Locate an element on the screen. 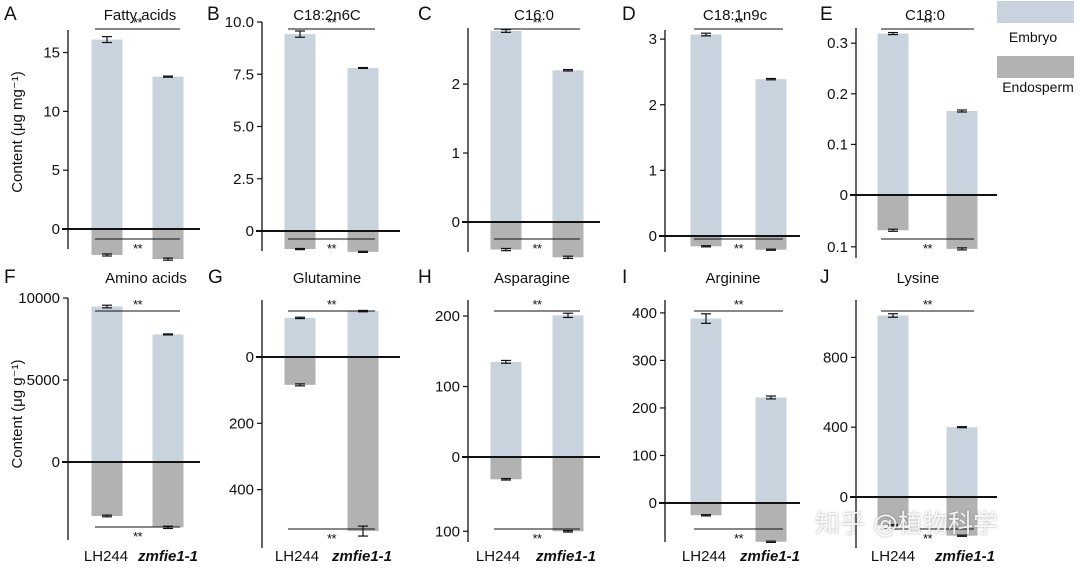 Image resolution: width=1080 pixels, height=568 pixels. panel-letter-i: I is located at coordinates (624, 277).